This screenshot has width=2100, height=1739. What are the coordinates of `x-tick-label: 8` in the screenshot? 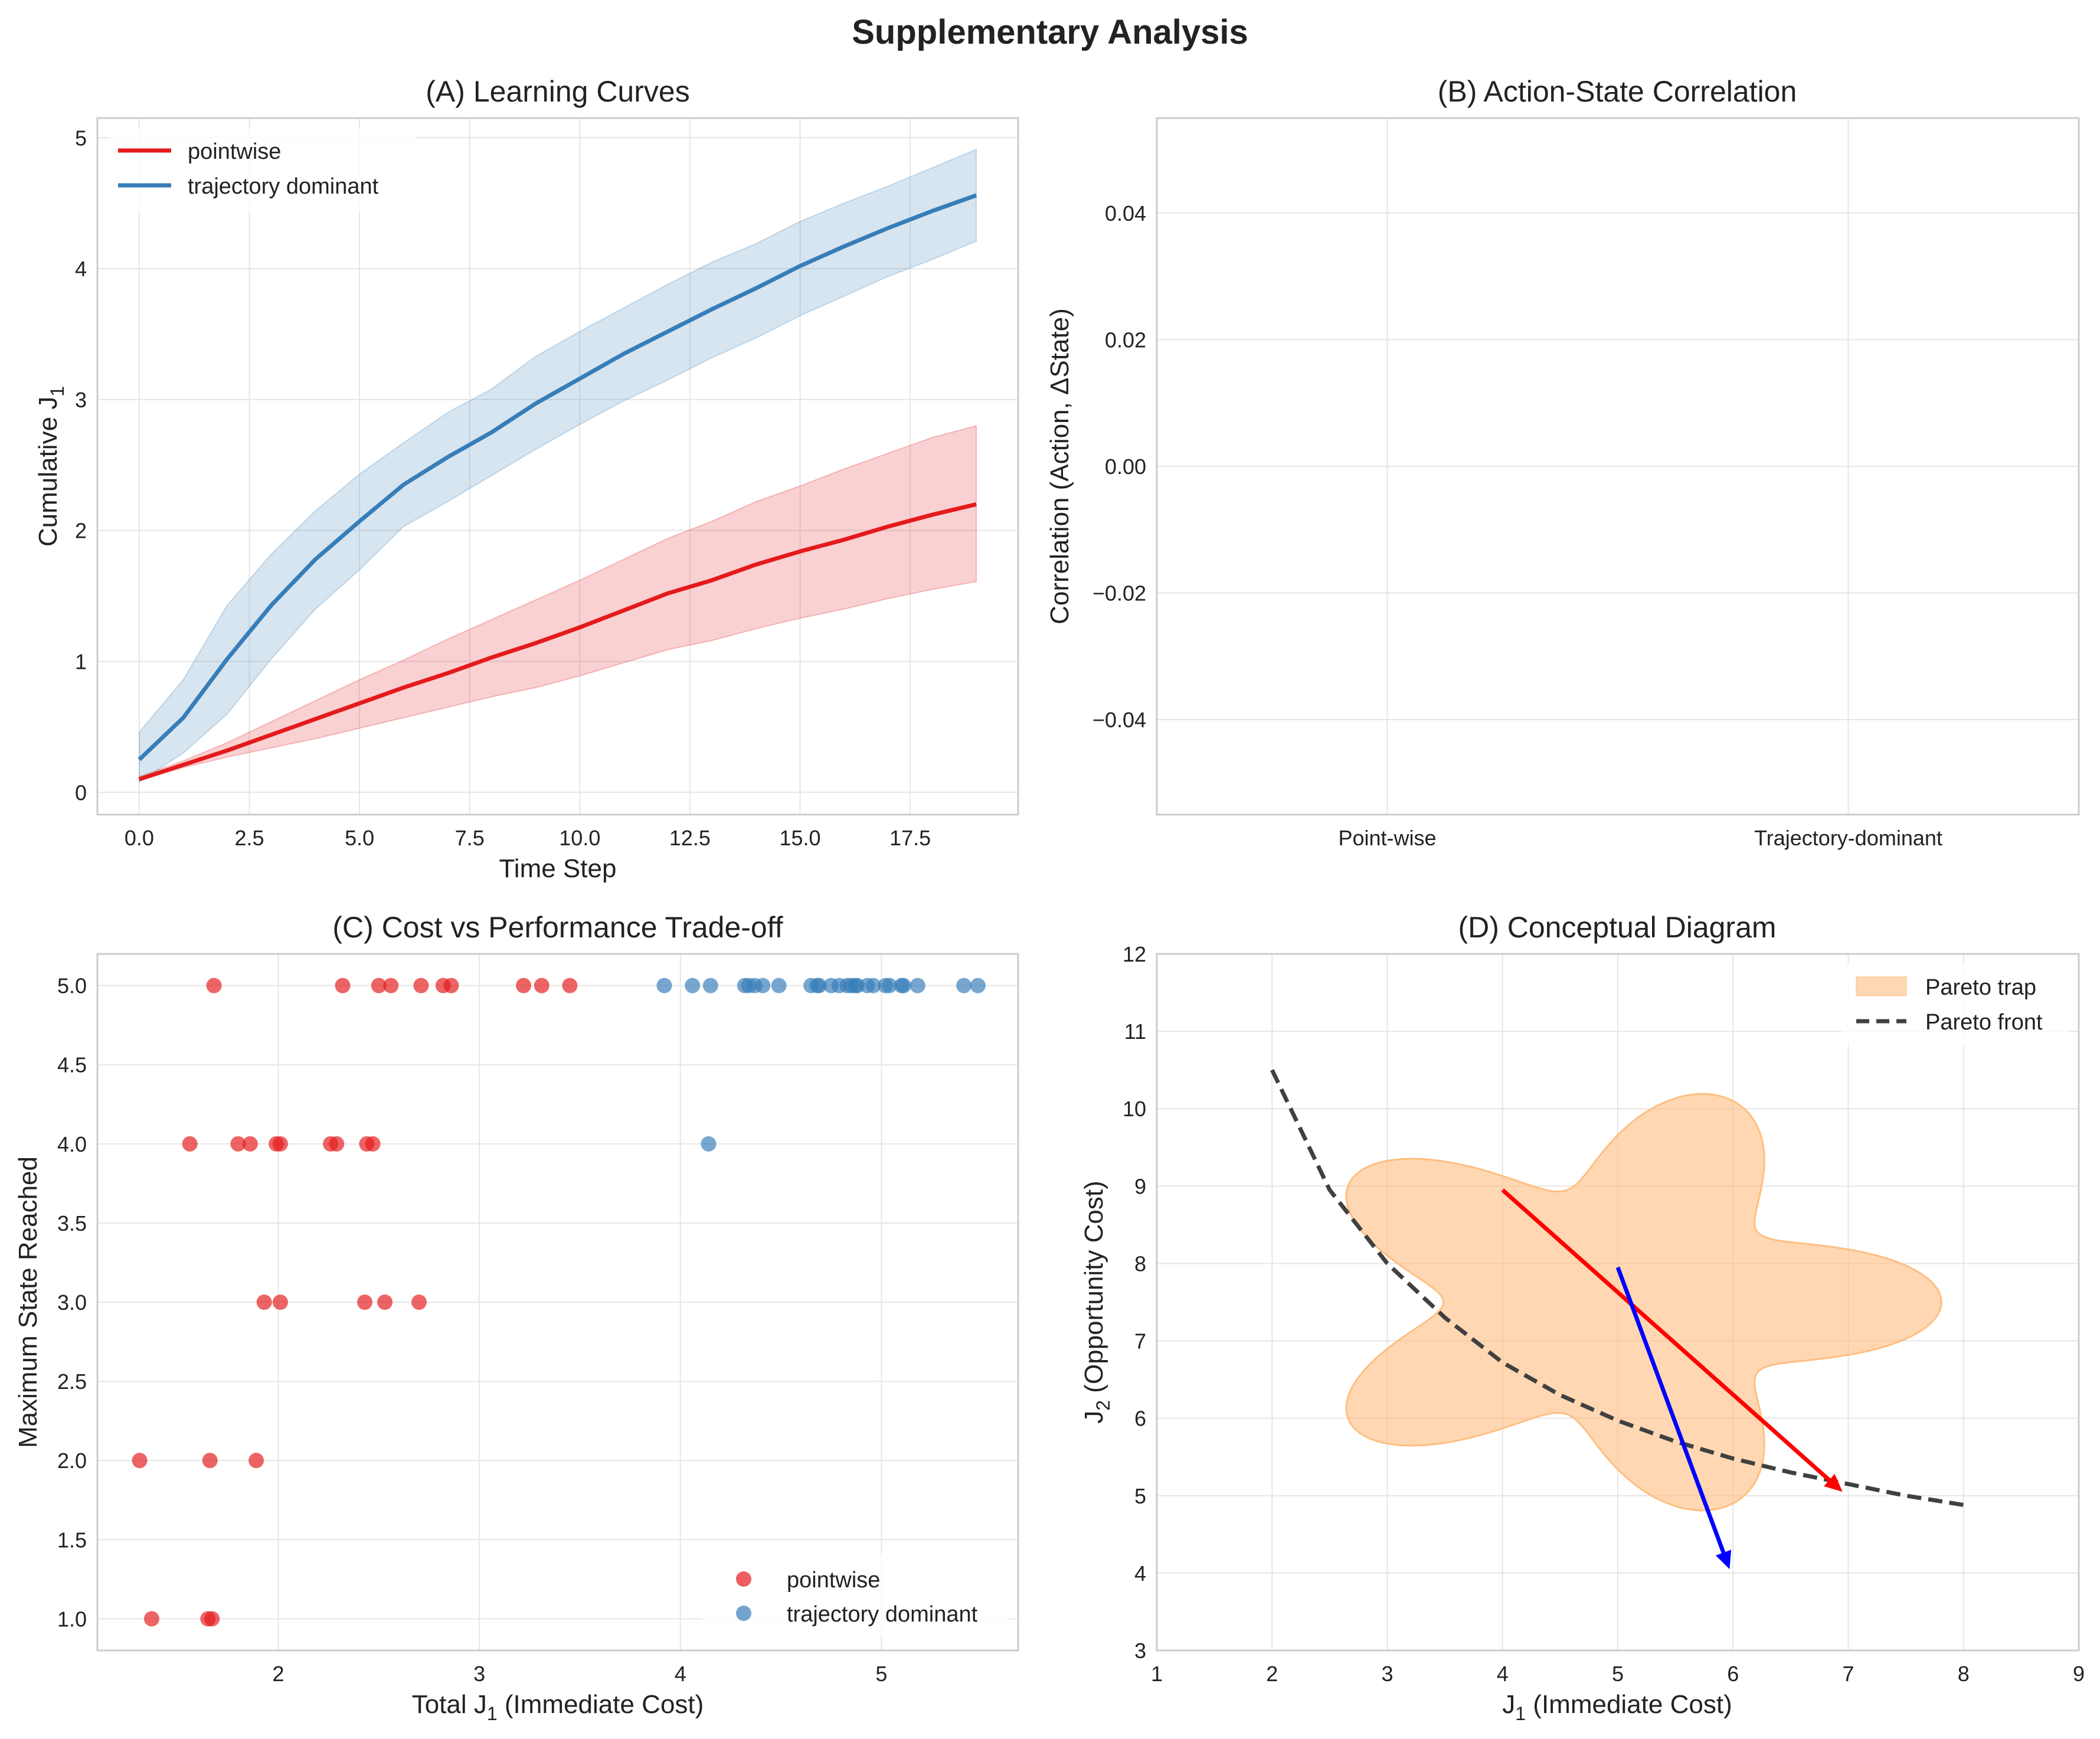 It's located at (1964, 1674).